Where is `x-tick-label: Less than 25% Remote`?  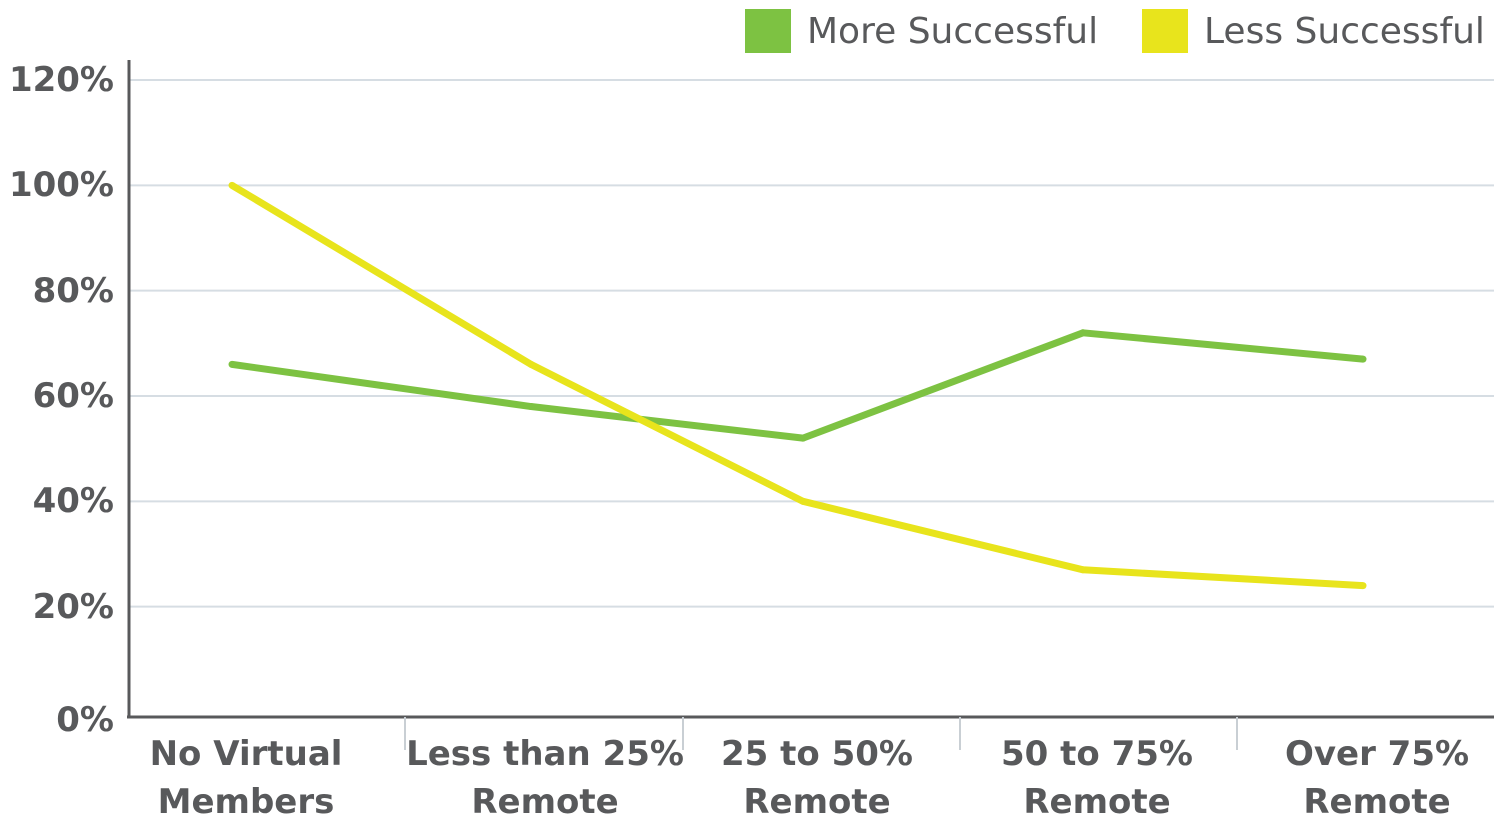
x-tick-label: Less than 25% Remote is located at coordinates (545, 778).